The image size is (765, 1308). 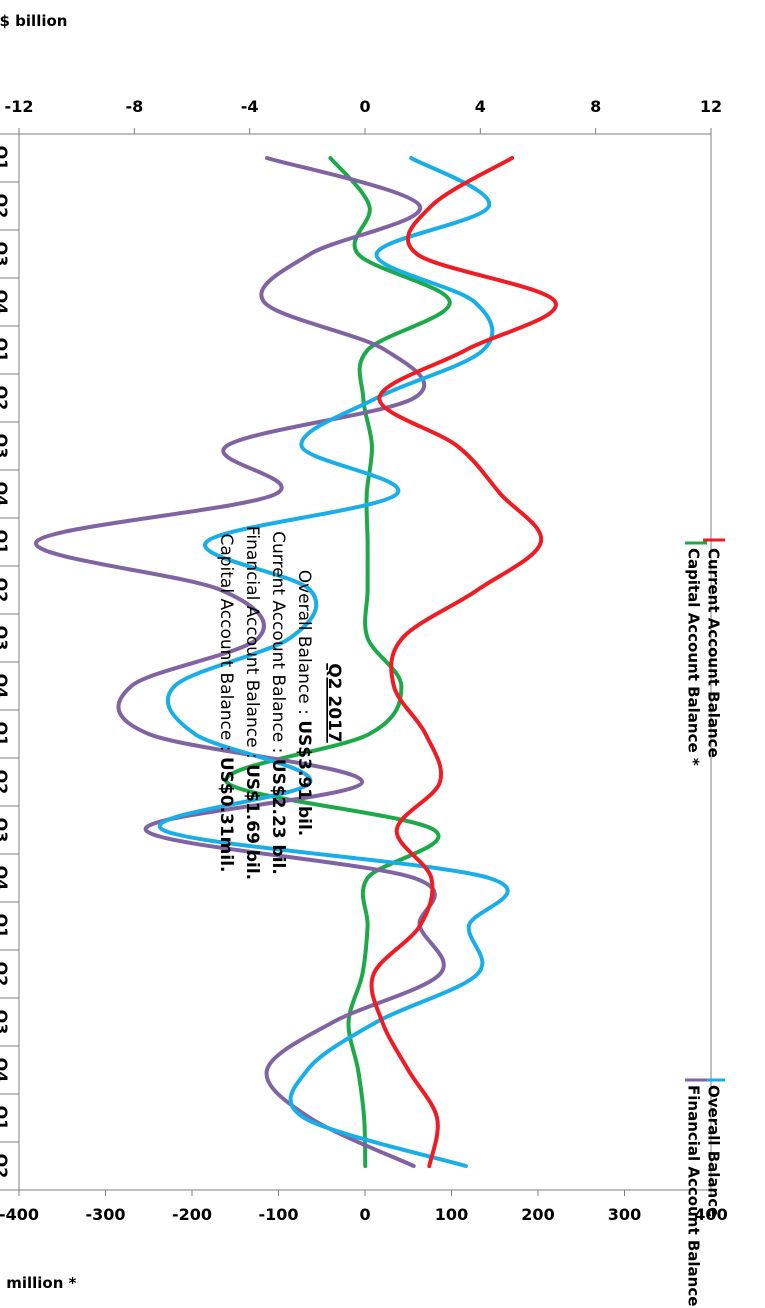 What do you see at coordinates (480, 106) in the screenshot?
I see `left-axis-tick-label: 4` at bounding box center [480, 106].